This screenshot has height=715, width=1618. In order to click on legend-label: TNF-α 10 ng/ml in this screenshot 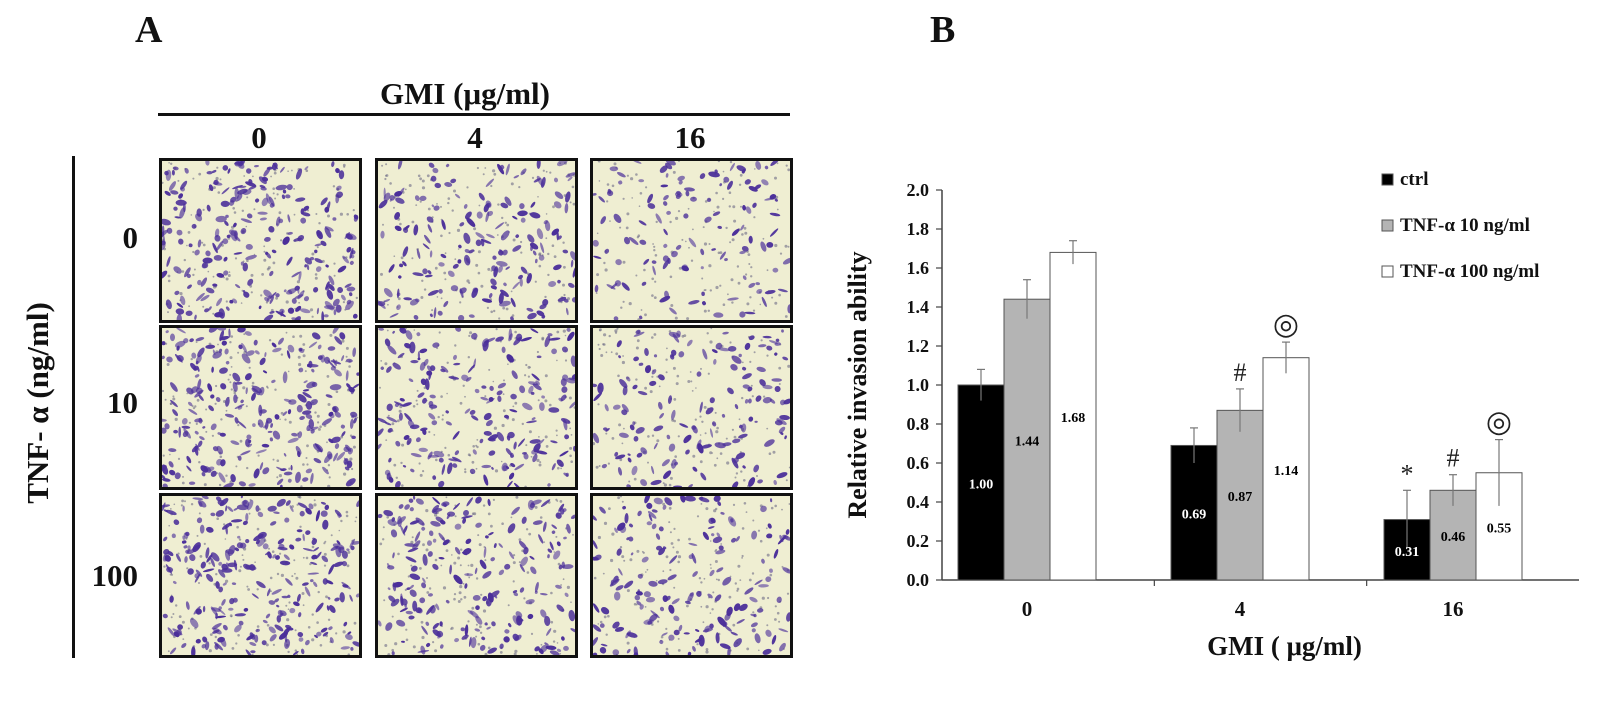, I will do `click(1465, 225)`.